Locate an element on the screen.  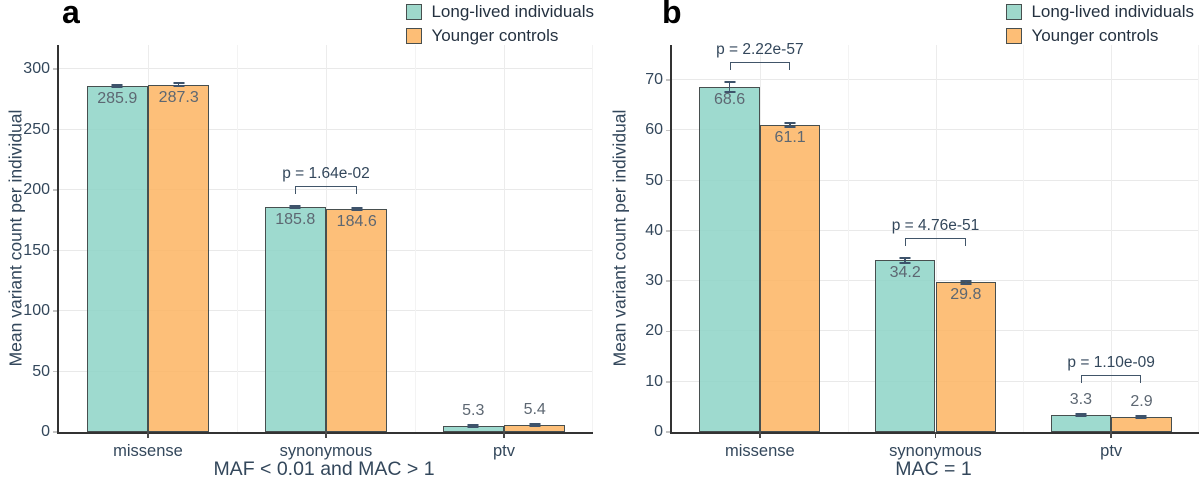
value-label: 29.8 is located at coordinates (966, 295).